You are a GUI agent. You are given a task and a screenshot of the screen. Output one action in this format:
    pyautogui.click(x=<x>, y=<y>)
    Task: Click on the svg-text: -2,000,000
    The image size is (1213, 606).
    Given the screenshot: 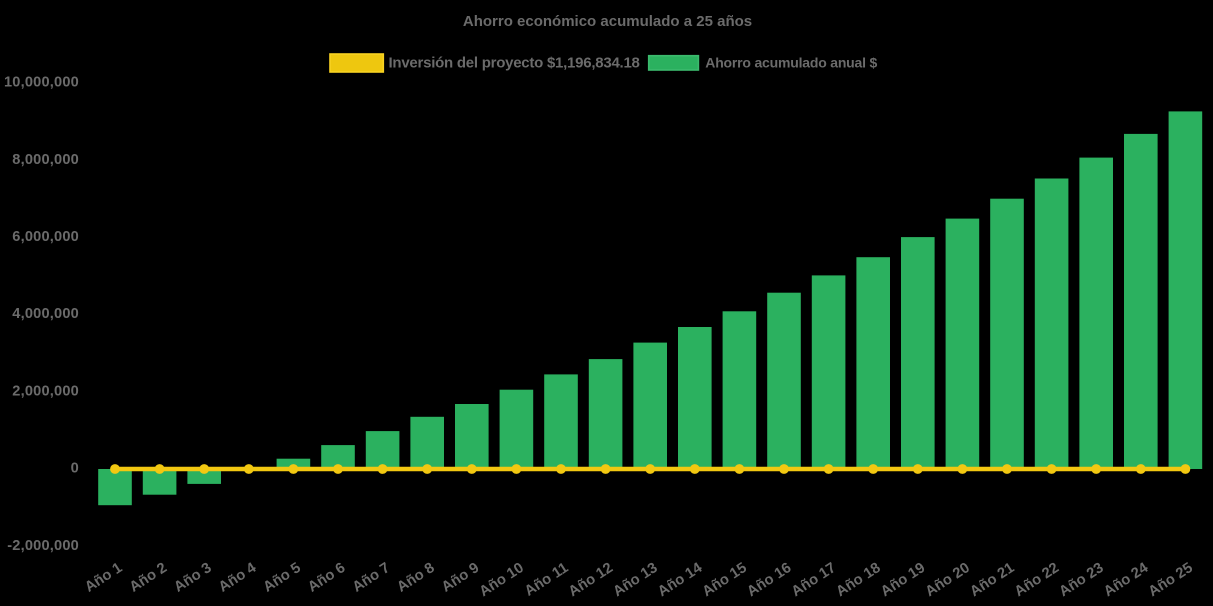 What is the action you would take?
    pyautogui.click(x=43, y=546)
    